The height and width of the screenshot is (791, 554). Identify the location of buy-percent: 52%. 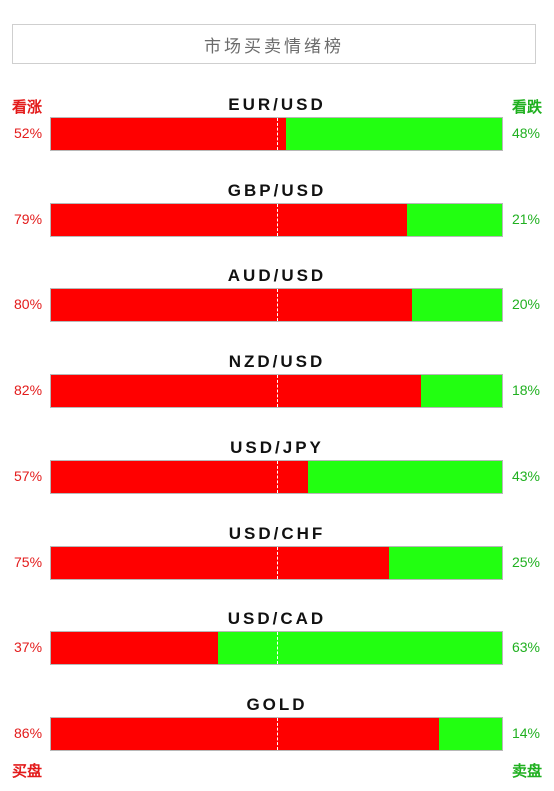
(28, 133).